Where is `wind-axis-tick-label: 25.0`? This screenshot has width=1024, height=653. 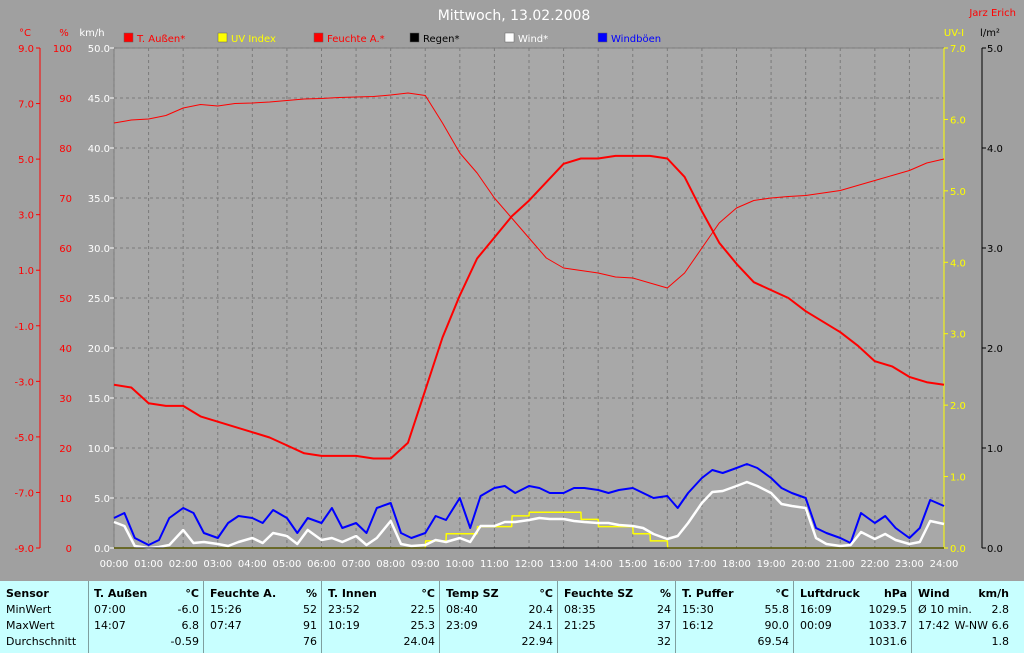 wind-axis-tick-label: 25.0 is located at coordinates (99, 299).